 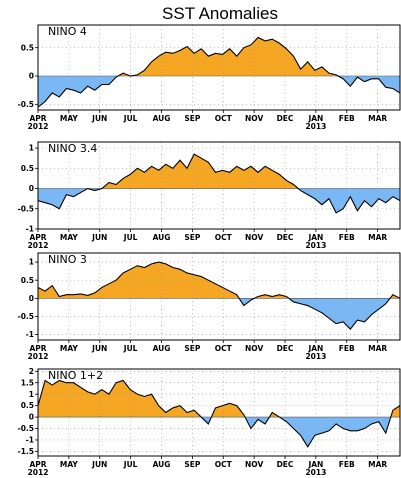 I want to click on figure-title: SST Anomalies, so click(x=220, y=13).